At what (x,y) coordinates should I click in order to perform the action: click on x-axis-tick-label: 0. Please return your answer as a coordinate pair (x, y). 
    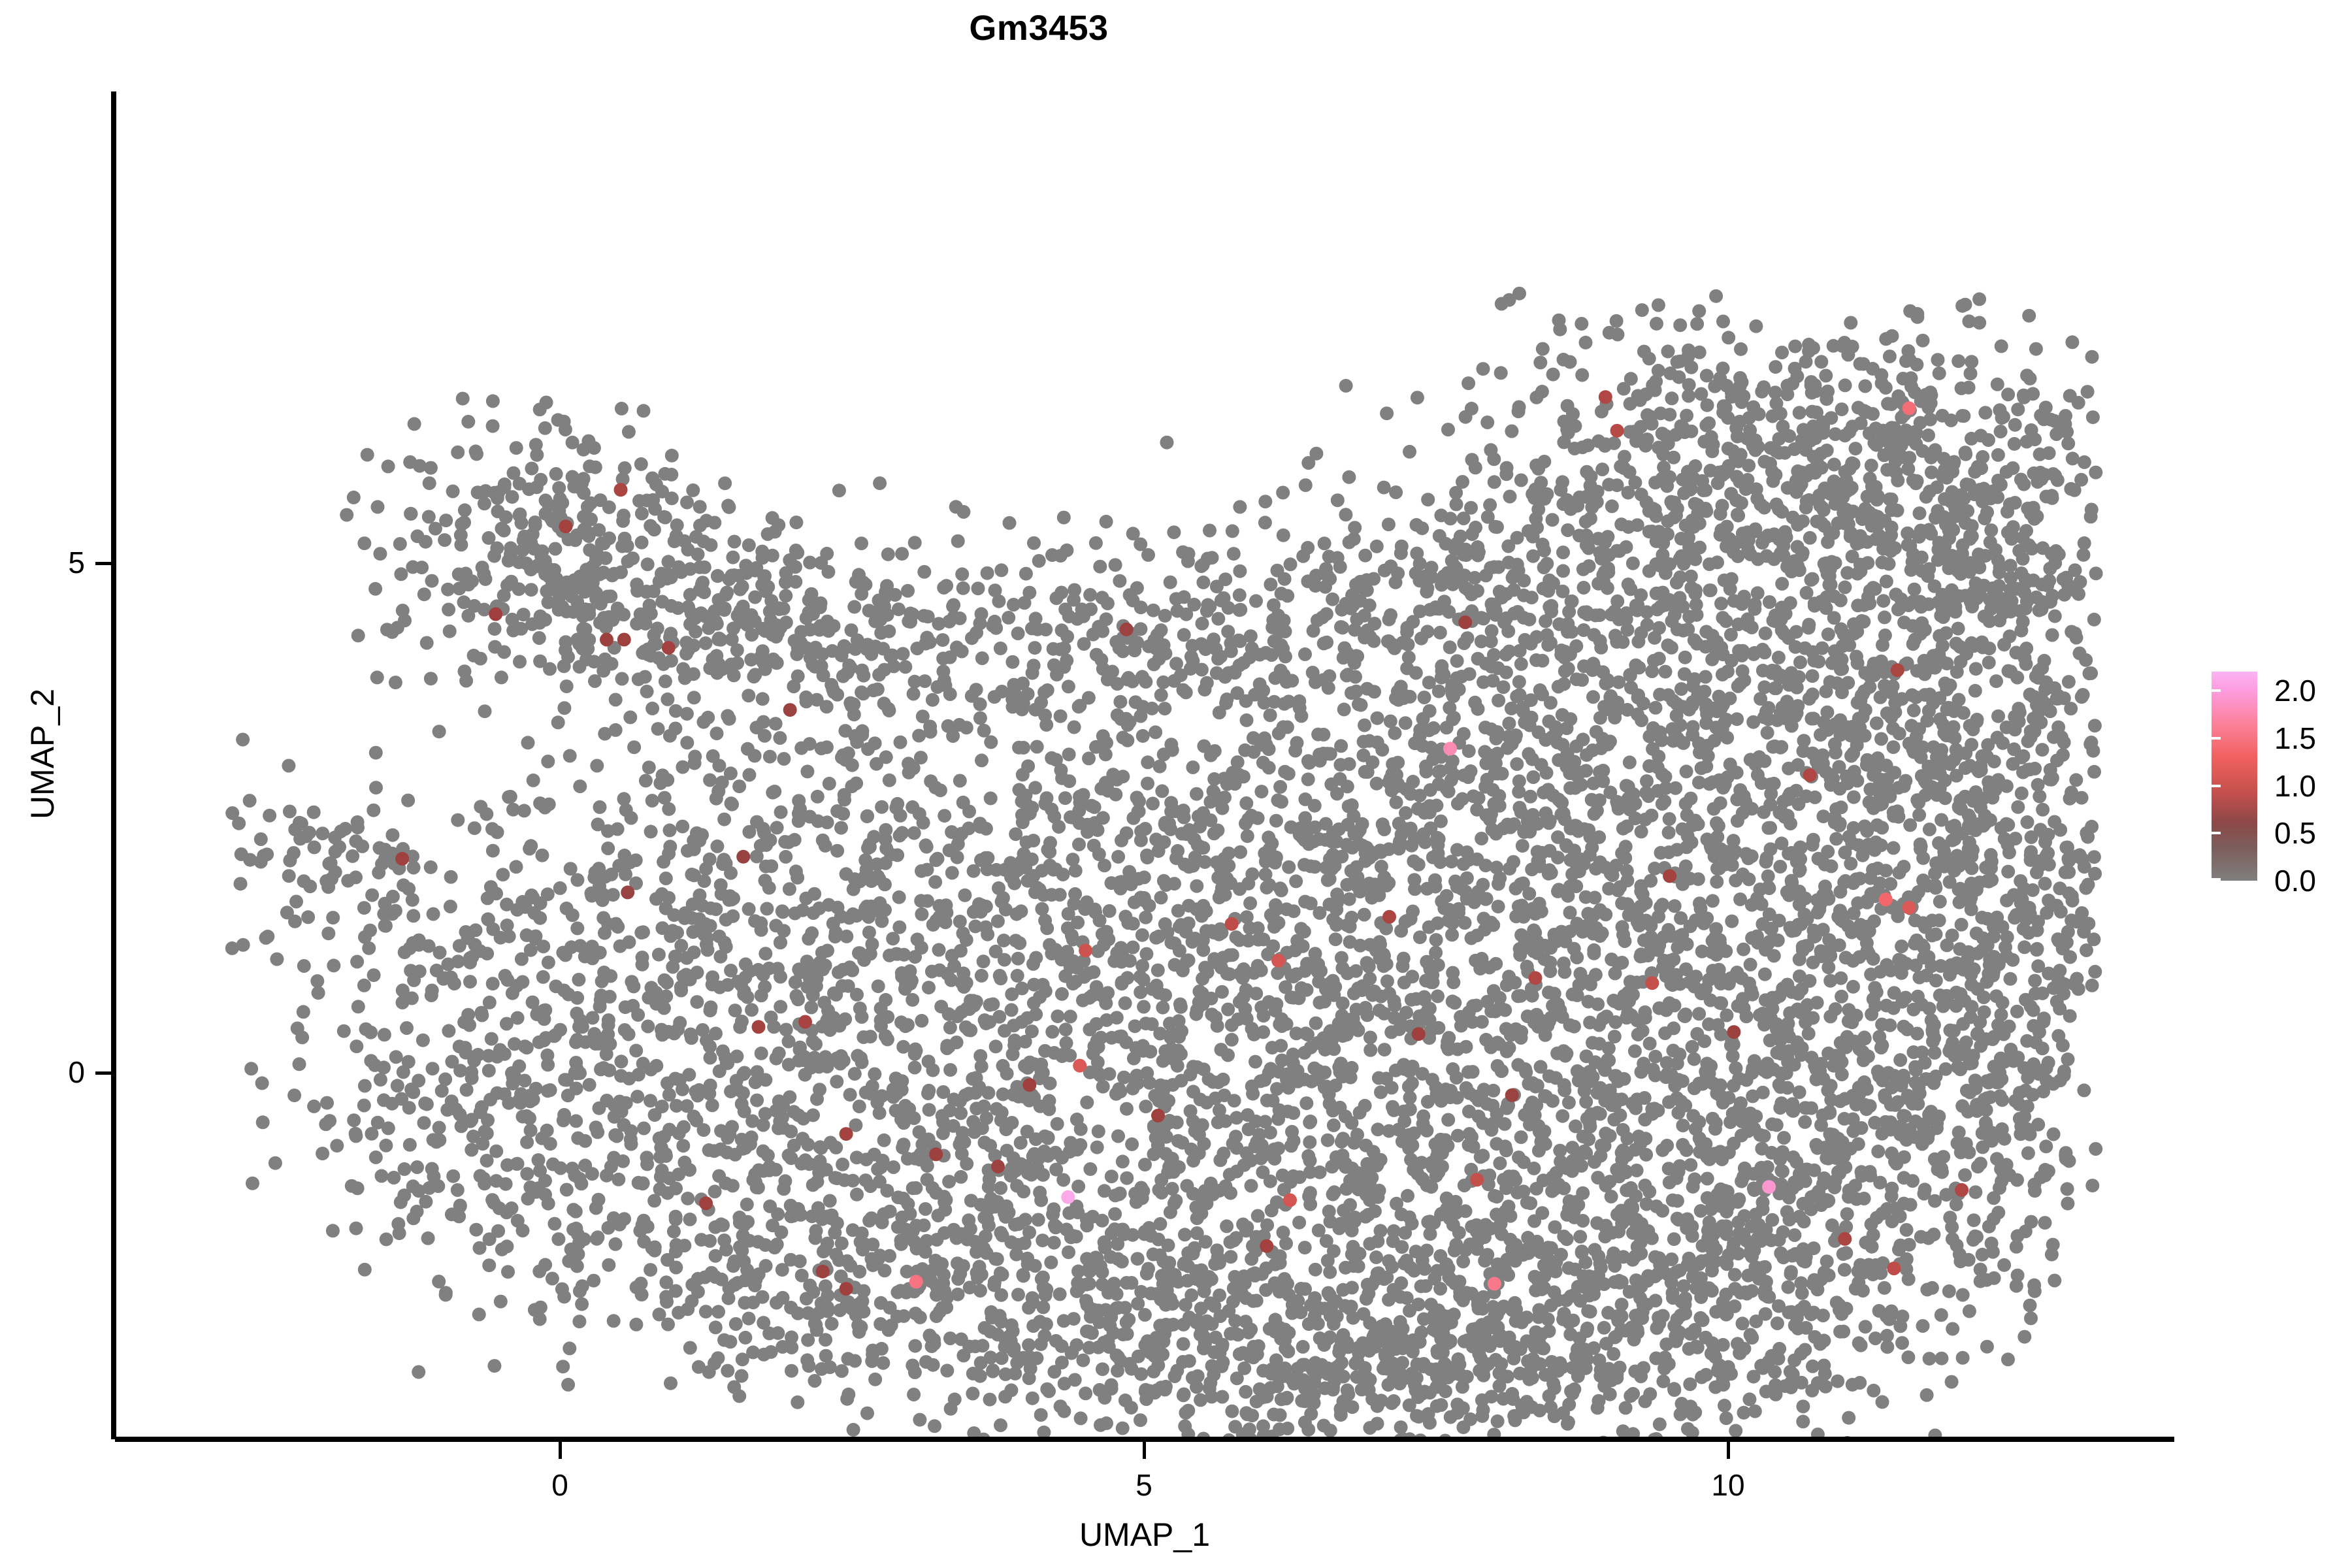
    Looking at the image, I should click on (559, 1485).